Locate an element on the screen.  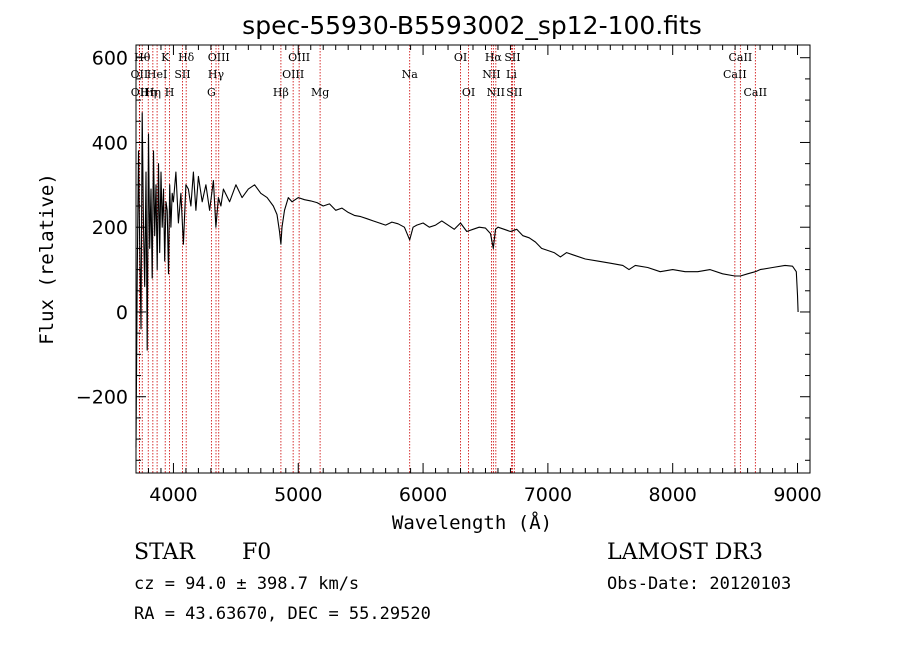
line-marker-label: H is located at coordinates (170, 92).